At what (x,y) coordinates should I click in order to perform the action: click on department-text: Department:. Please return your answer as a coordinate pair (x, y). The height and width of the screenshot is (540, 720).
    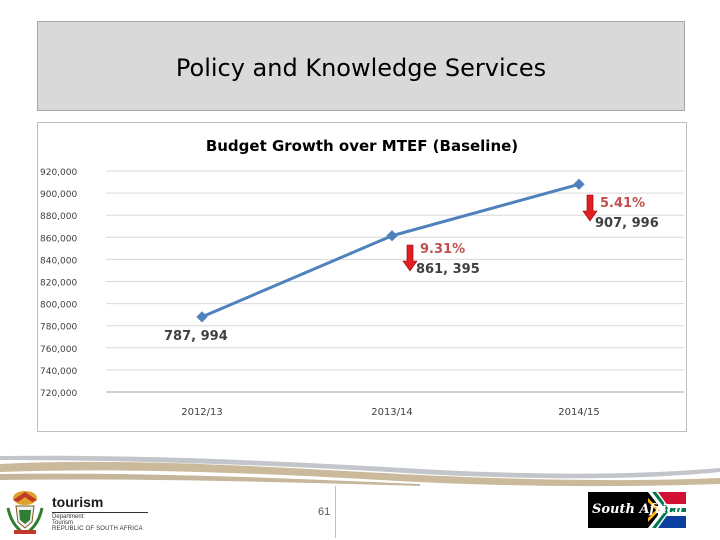
    Looking at the image, I should click on (69, 517).